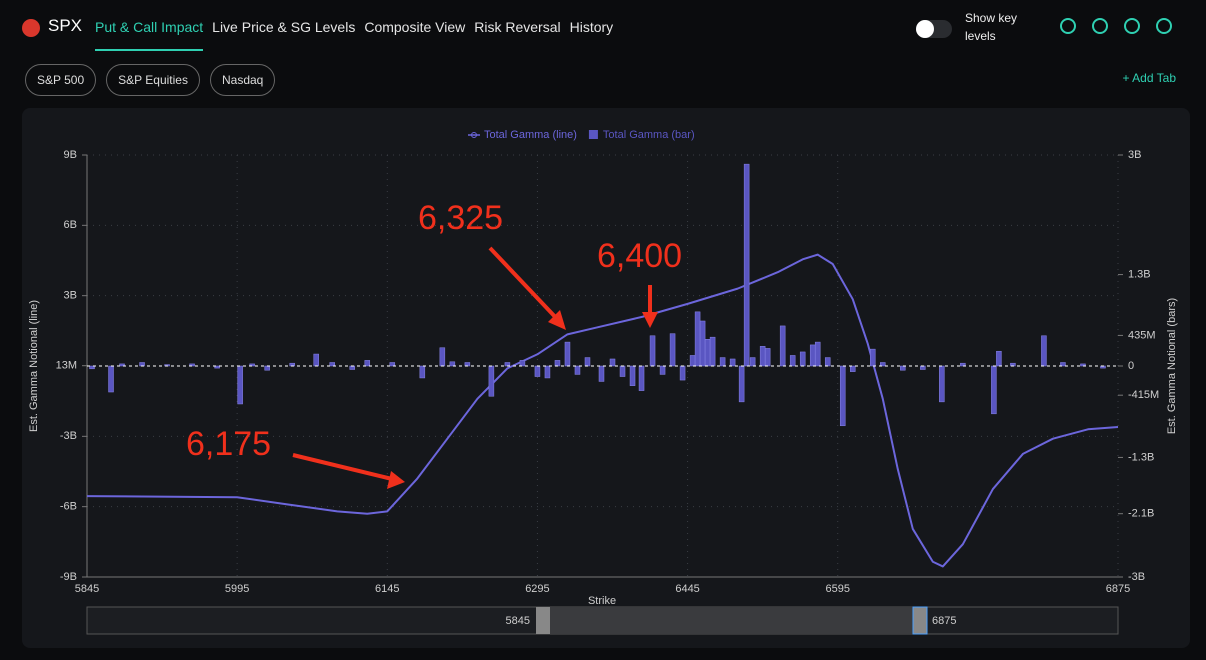 This screenshot has width=1206, height=660. What do you see at coordinates (149, 35) in the screenshot?
I see `tab: Put & Call Impact` at bounding box center [149, 35].